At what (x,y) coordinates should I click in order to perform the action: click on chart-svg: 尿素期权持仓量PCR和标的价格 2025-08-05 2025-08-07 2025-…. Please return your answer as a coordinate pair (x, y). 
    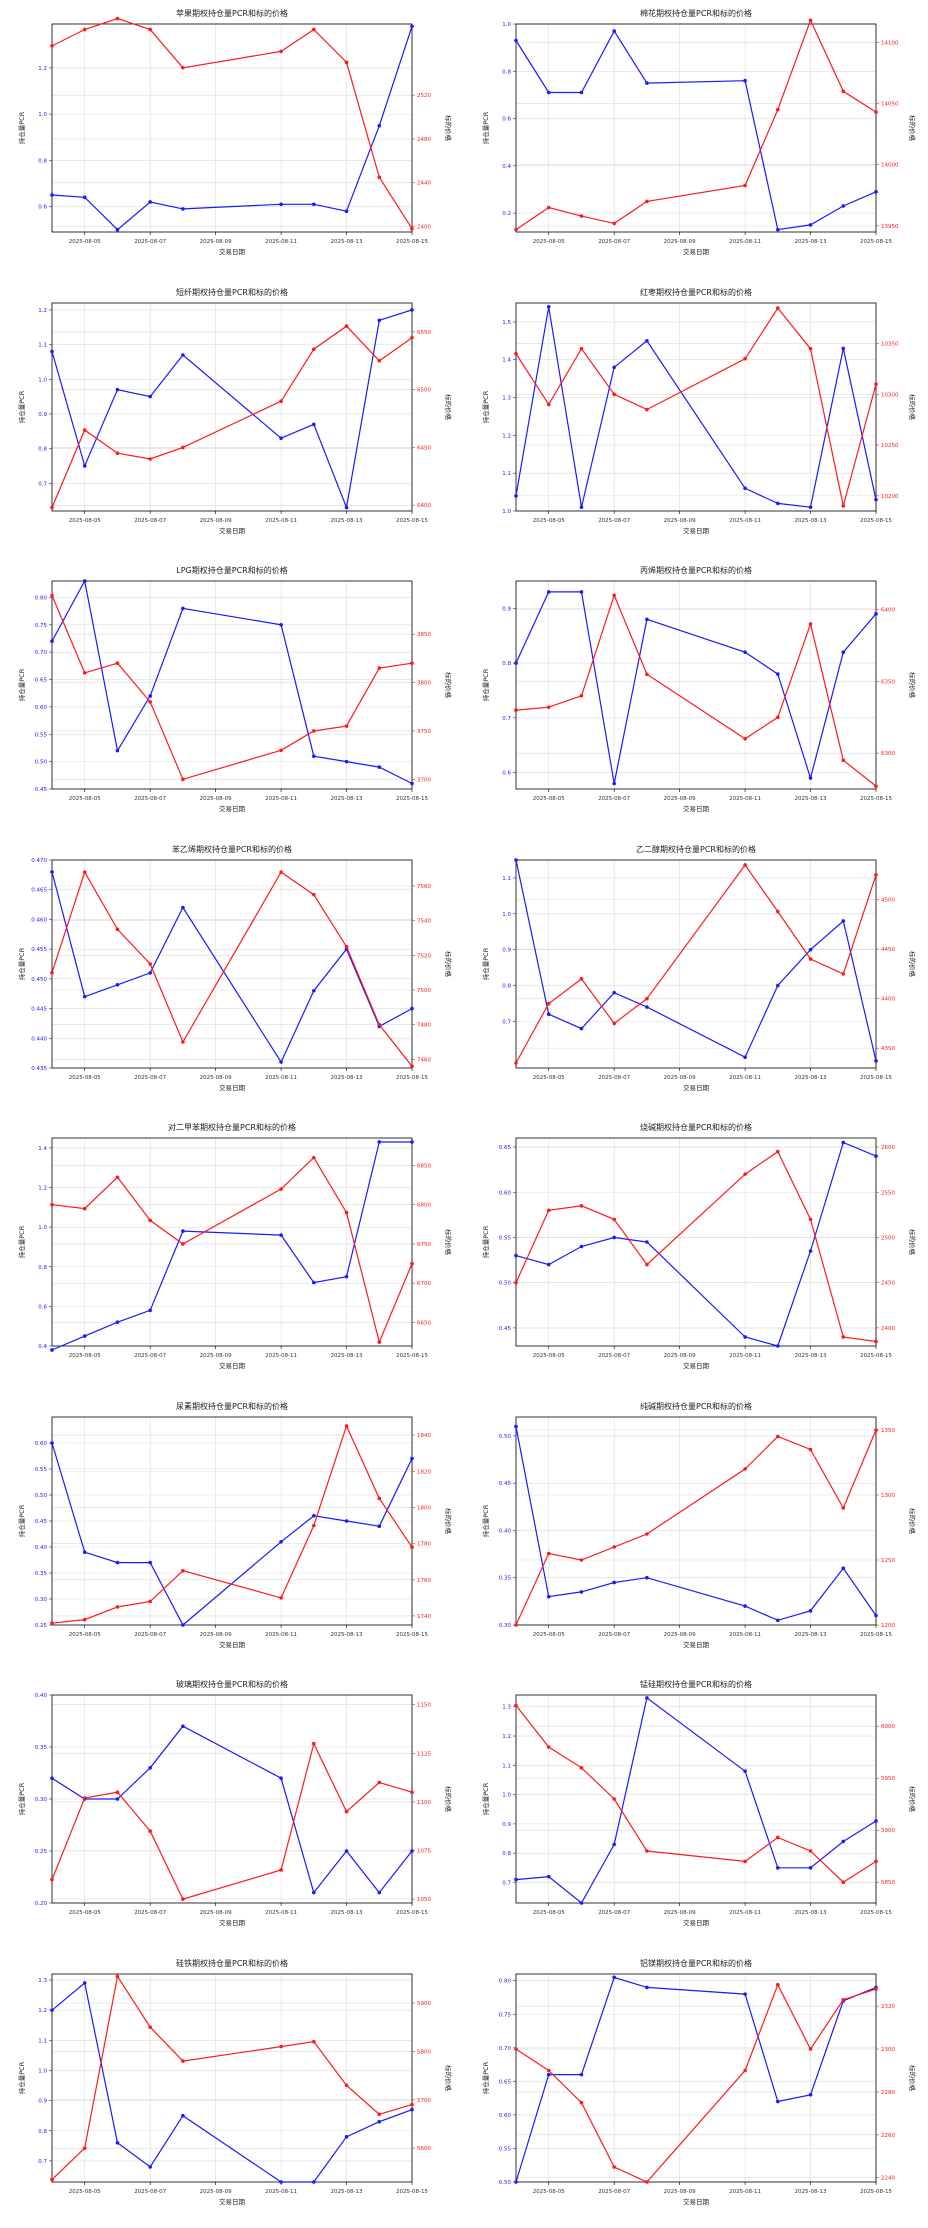
    Looking at the image, I should click on (235, 1525).